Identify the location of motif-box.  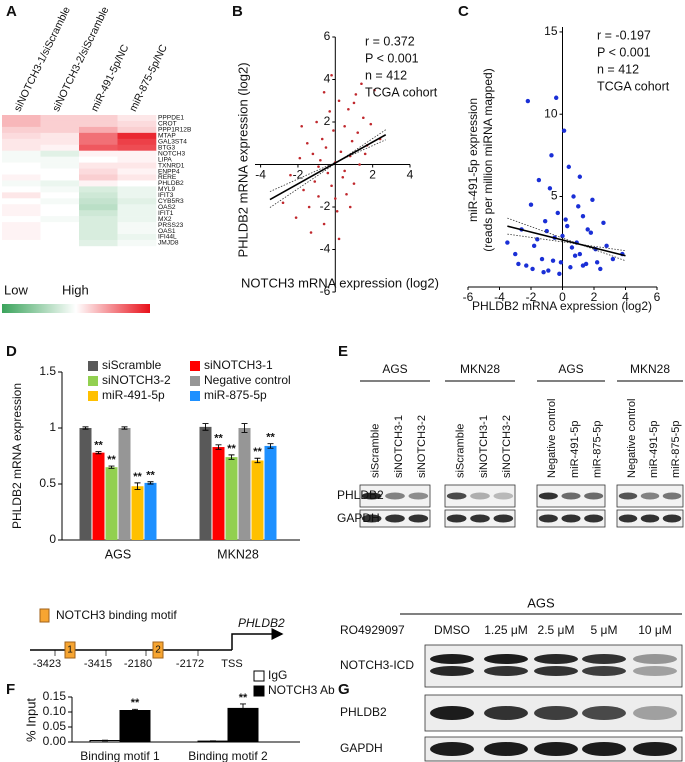
(70, 650).